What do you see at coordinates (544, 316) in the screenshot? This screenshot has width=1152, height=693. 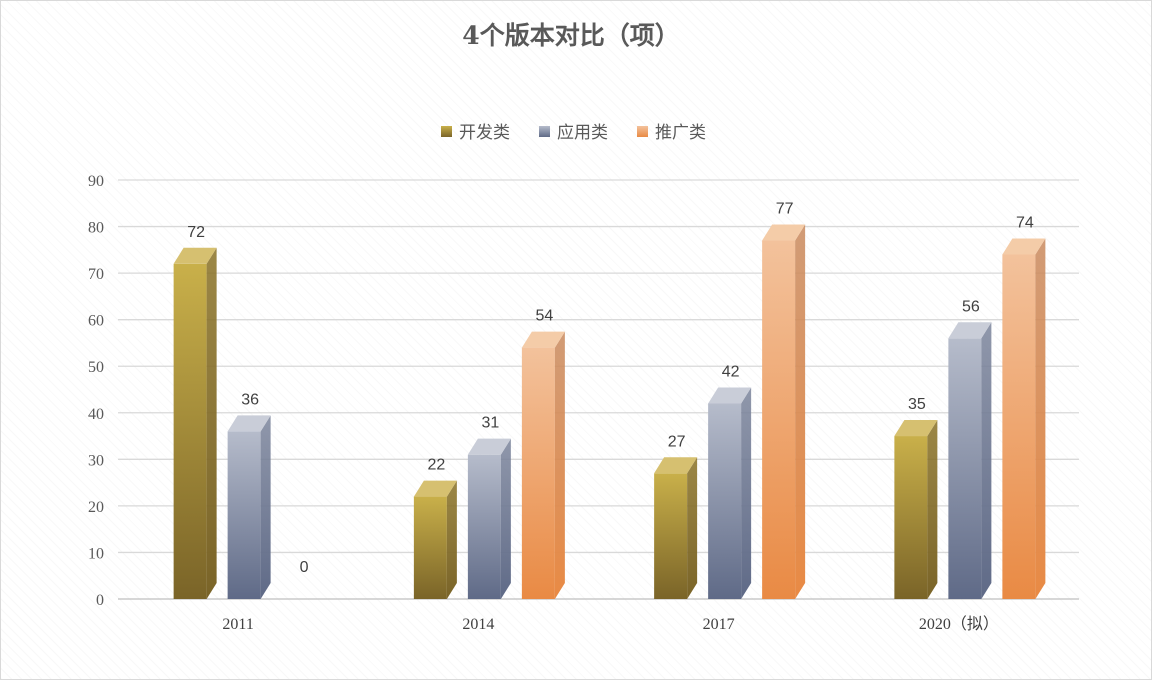 I see `data-label: 54` at bounding box center [544, 316].